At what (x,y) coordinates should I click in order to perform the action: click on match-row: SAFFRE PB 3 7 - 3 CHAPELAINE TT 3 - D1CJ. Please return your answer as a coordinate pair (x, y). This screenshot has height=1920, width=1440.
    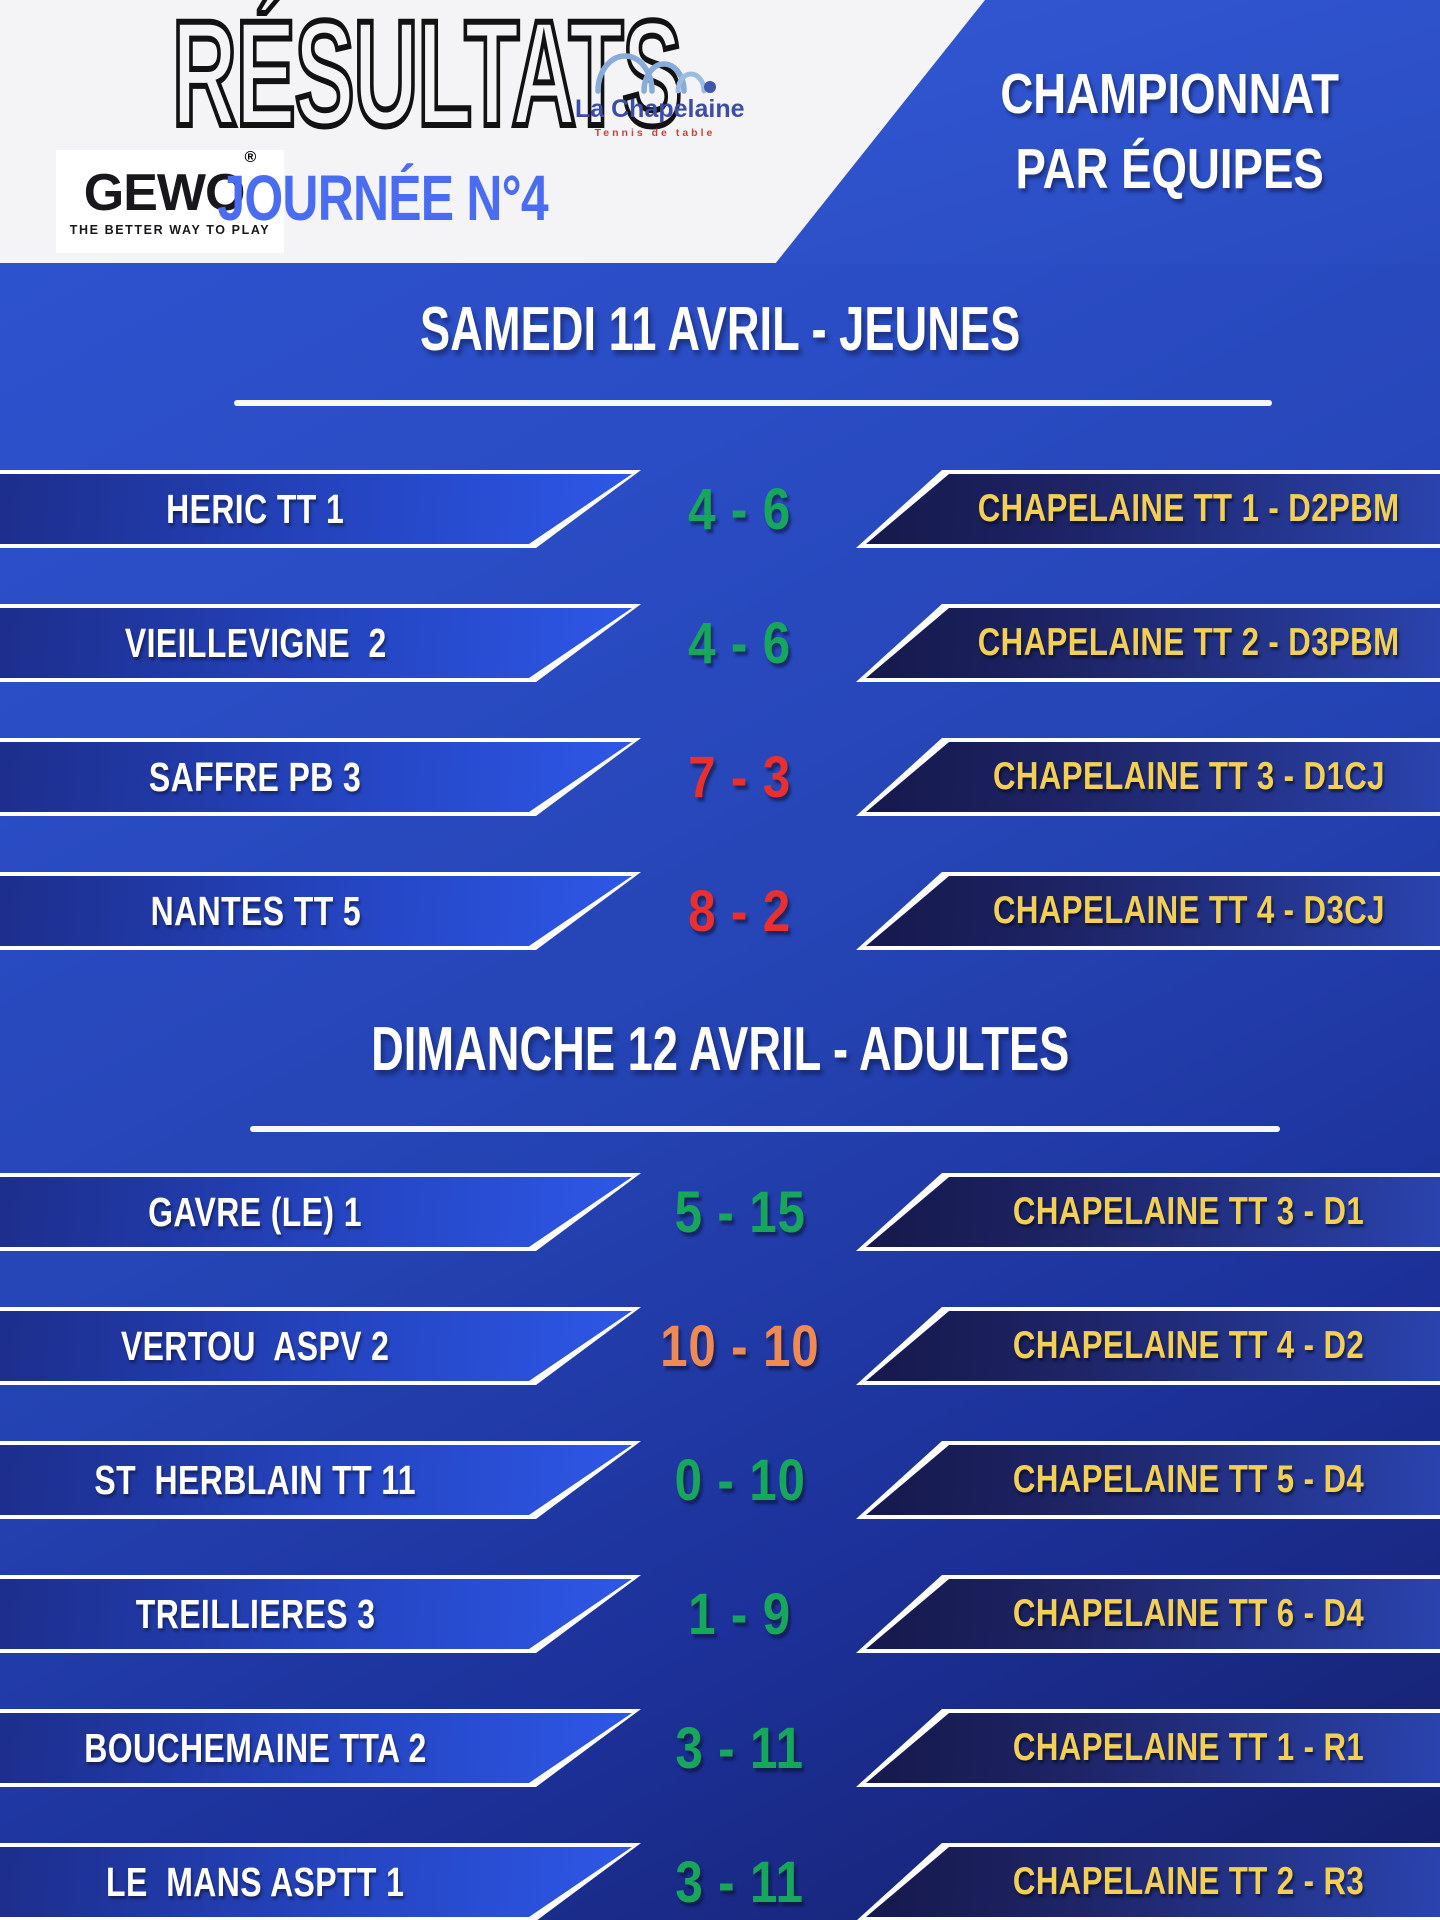
    Looking at the image, I should click on (720, 777).